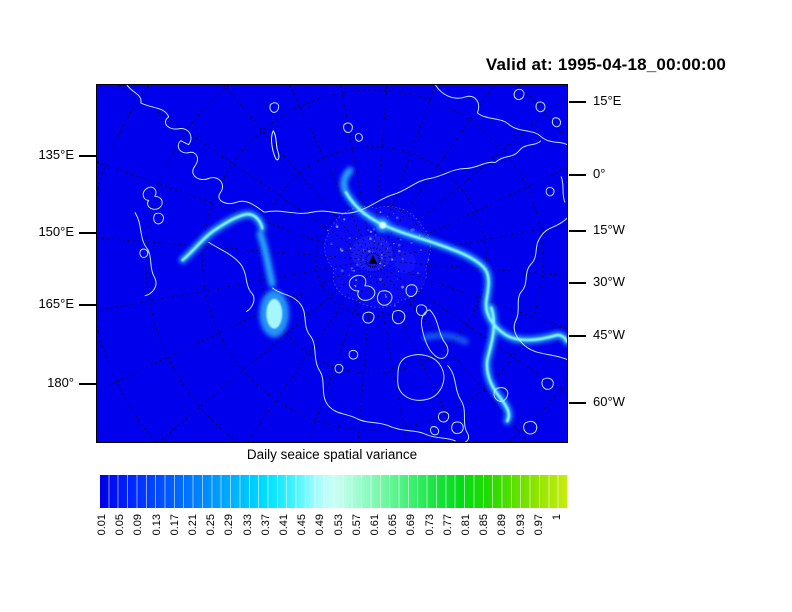  I want to click on colorbar-title: Daily seaice spatial variance, so click(332, 454).